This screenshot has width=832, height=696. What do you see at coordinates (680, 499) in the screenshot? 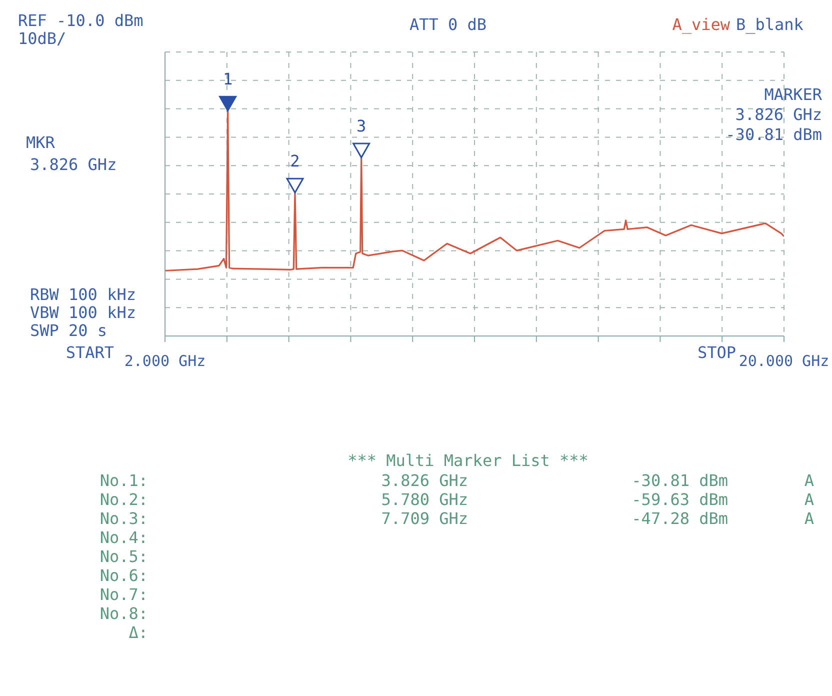
I see `text: -59.63 dBm` at bounding box center [680, 499].